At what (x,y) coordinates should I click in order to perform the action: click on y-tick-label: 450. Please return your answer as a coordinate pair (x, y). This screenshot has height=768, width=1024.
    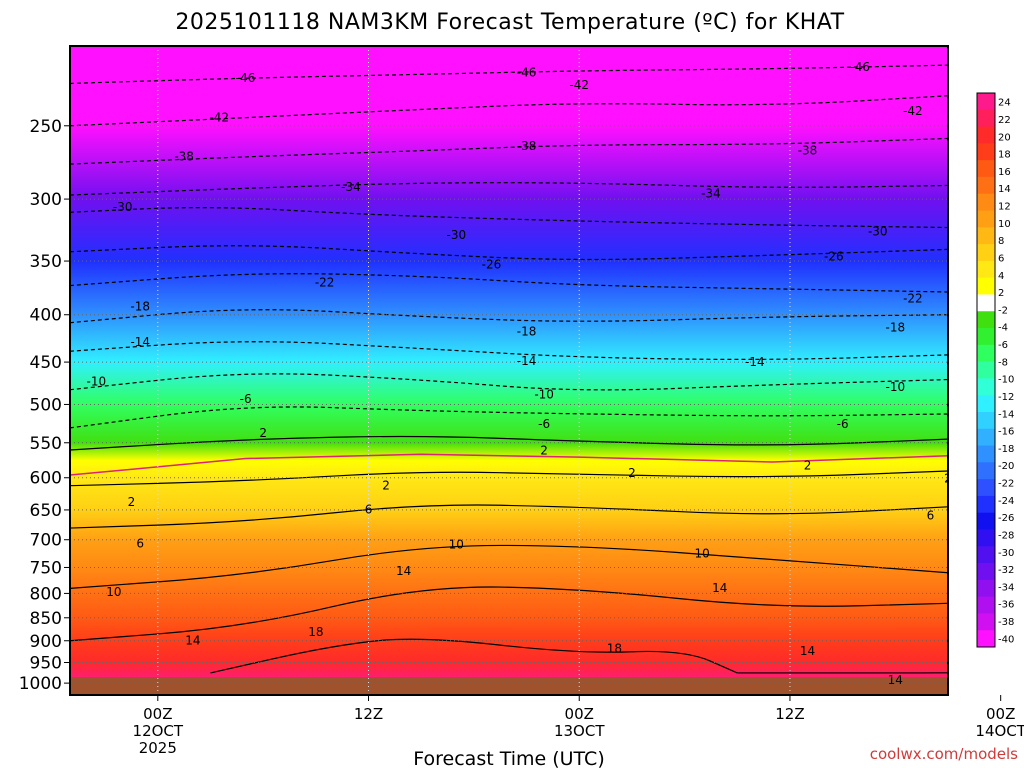
    Looking at the image, I should click on (46, 363).